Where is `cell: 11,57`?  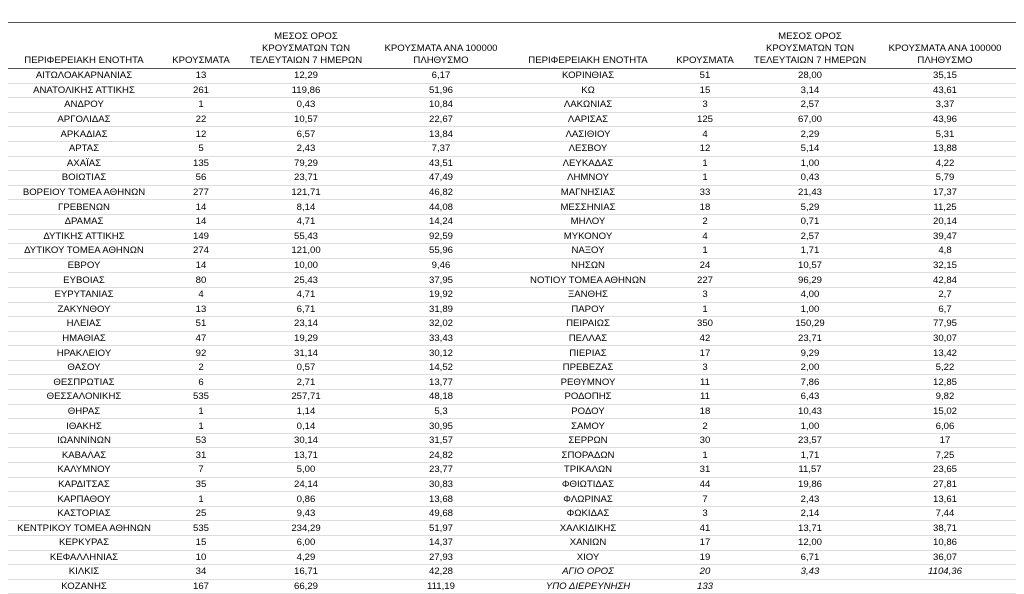 cell: 11,57 is located at coordinates (810, 470).